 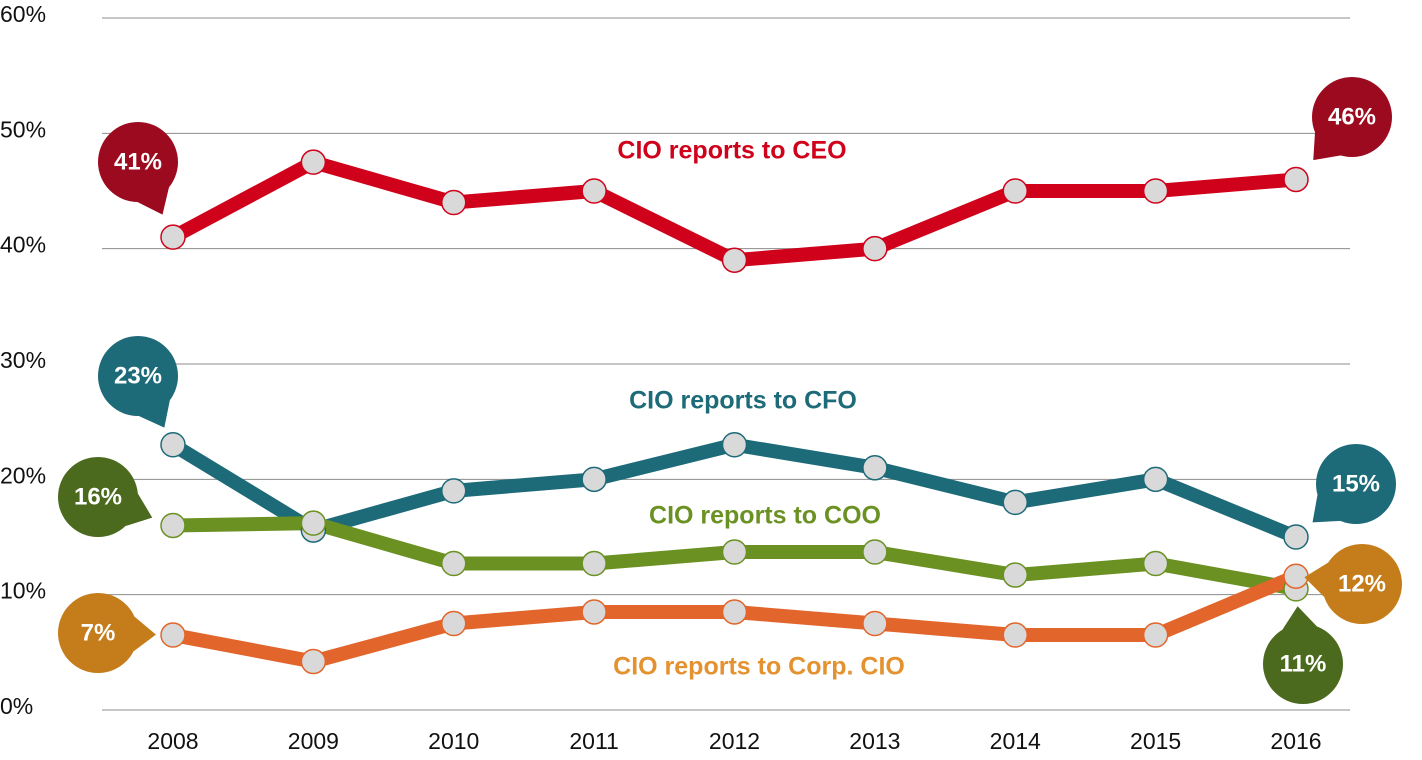 I want to click on x-tick-label: 2011, so click(x=593, y=741).